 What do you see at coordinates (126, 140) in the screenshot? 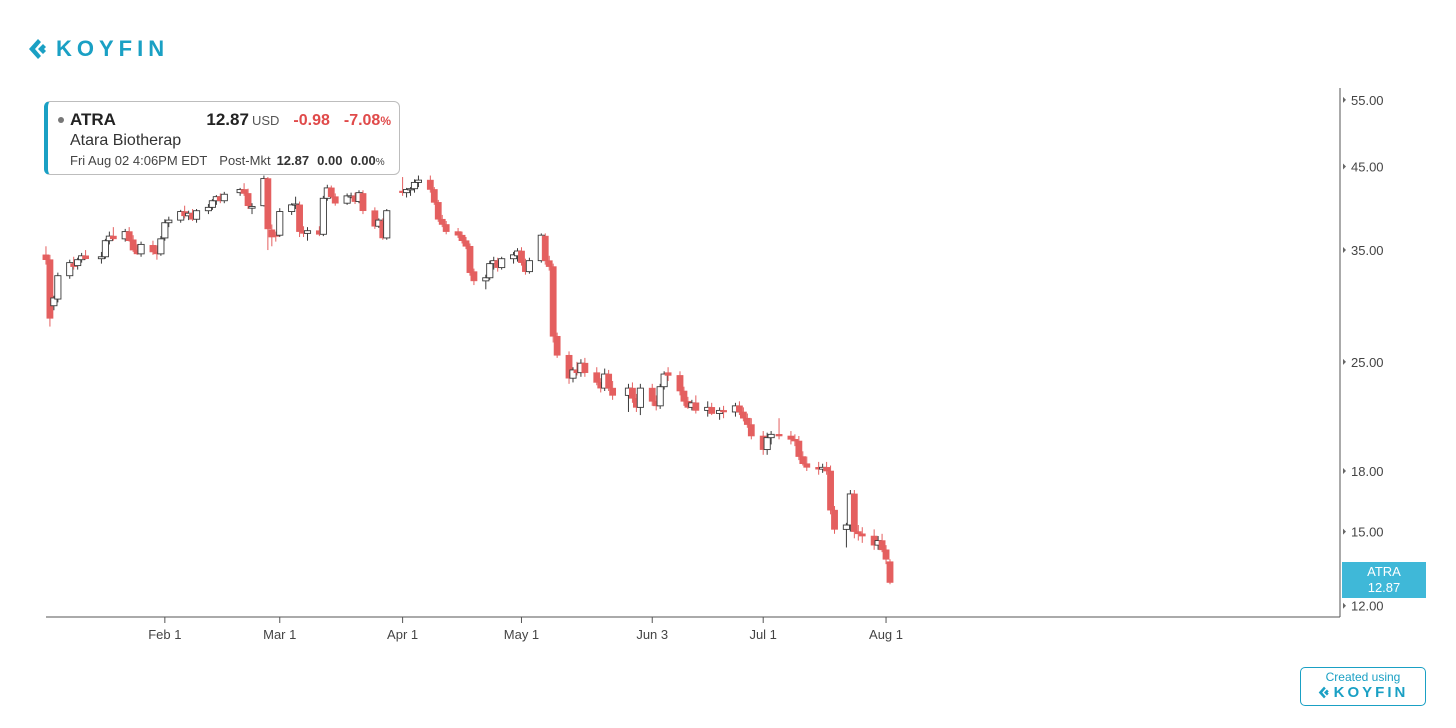
I see `company-name: Atara Biotherap` at bounding box center [126, 140].